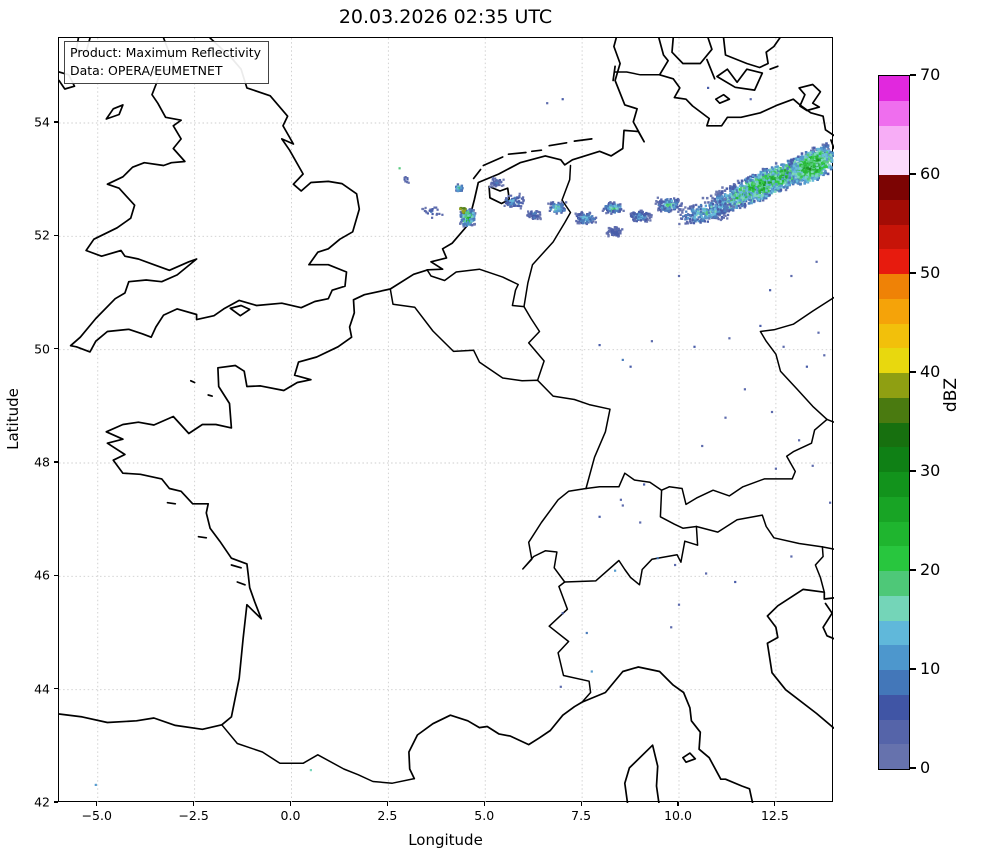 The height and width of the screenshot is (860, 985). Describe the element at coordinates (445, 840) in the screenshot. I see `x-axis-label: Longitude` at that location.